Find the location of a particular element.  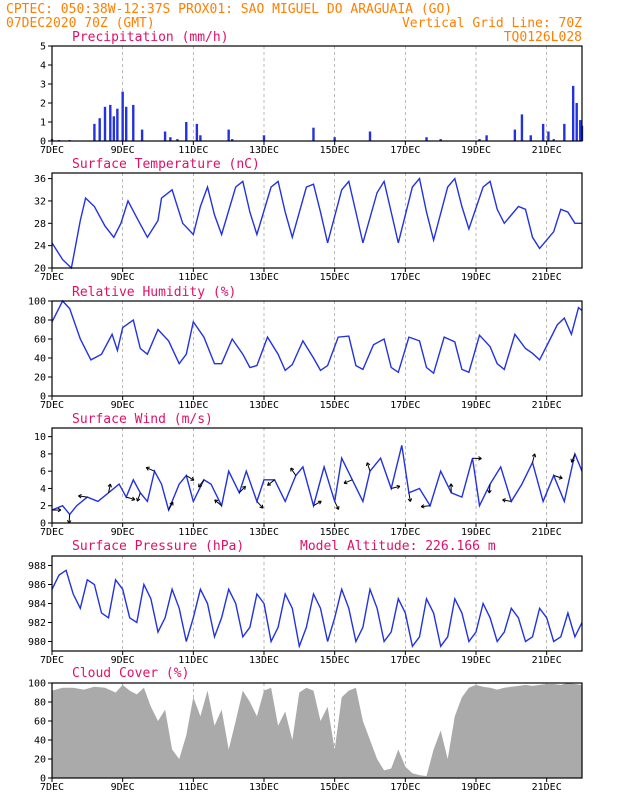

y-tick-label: 3 is located at coordinates (43, 85).